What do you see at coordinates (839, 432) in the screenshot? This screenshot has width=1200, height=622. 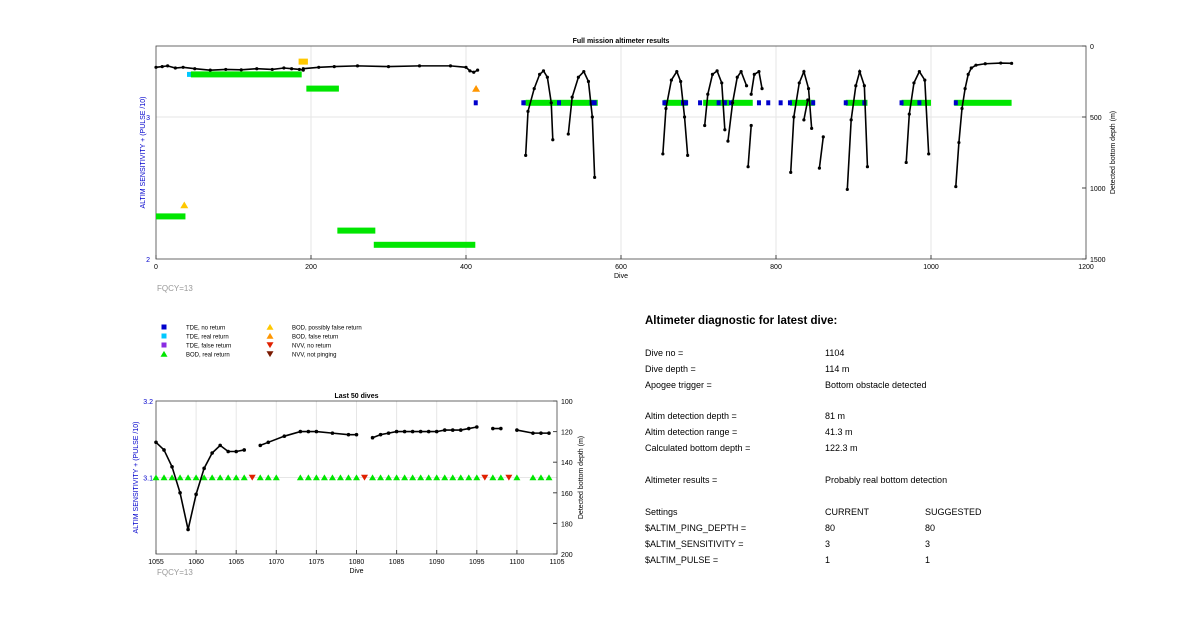 I see `diag-value-altim-detection-range: 41.3 m` at bounding box center [839, 432].